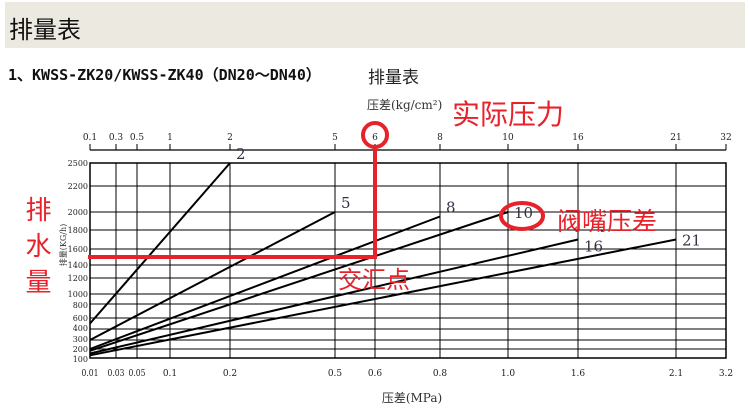  I want to click on y-tick-label: 300, so click(80, 339).